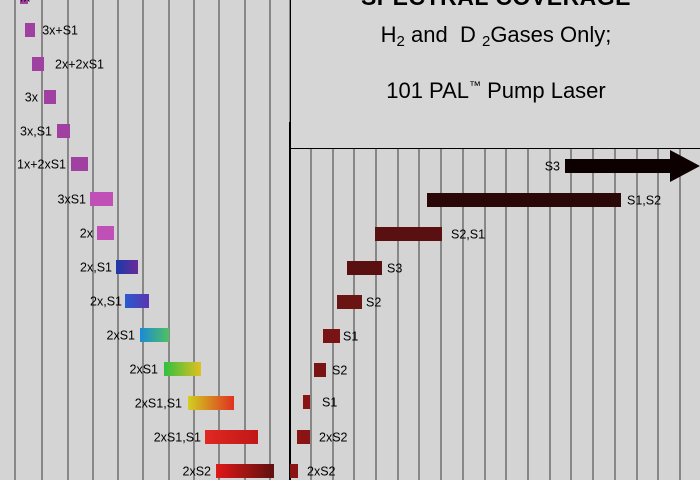 The width and height of the screenshot is (700, 480). Describe the element at coordinates (321, 472) in the screenshot. I see `bar-label-right-10: 2xS2` at that location.